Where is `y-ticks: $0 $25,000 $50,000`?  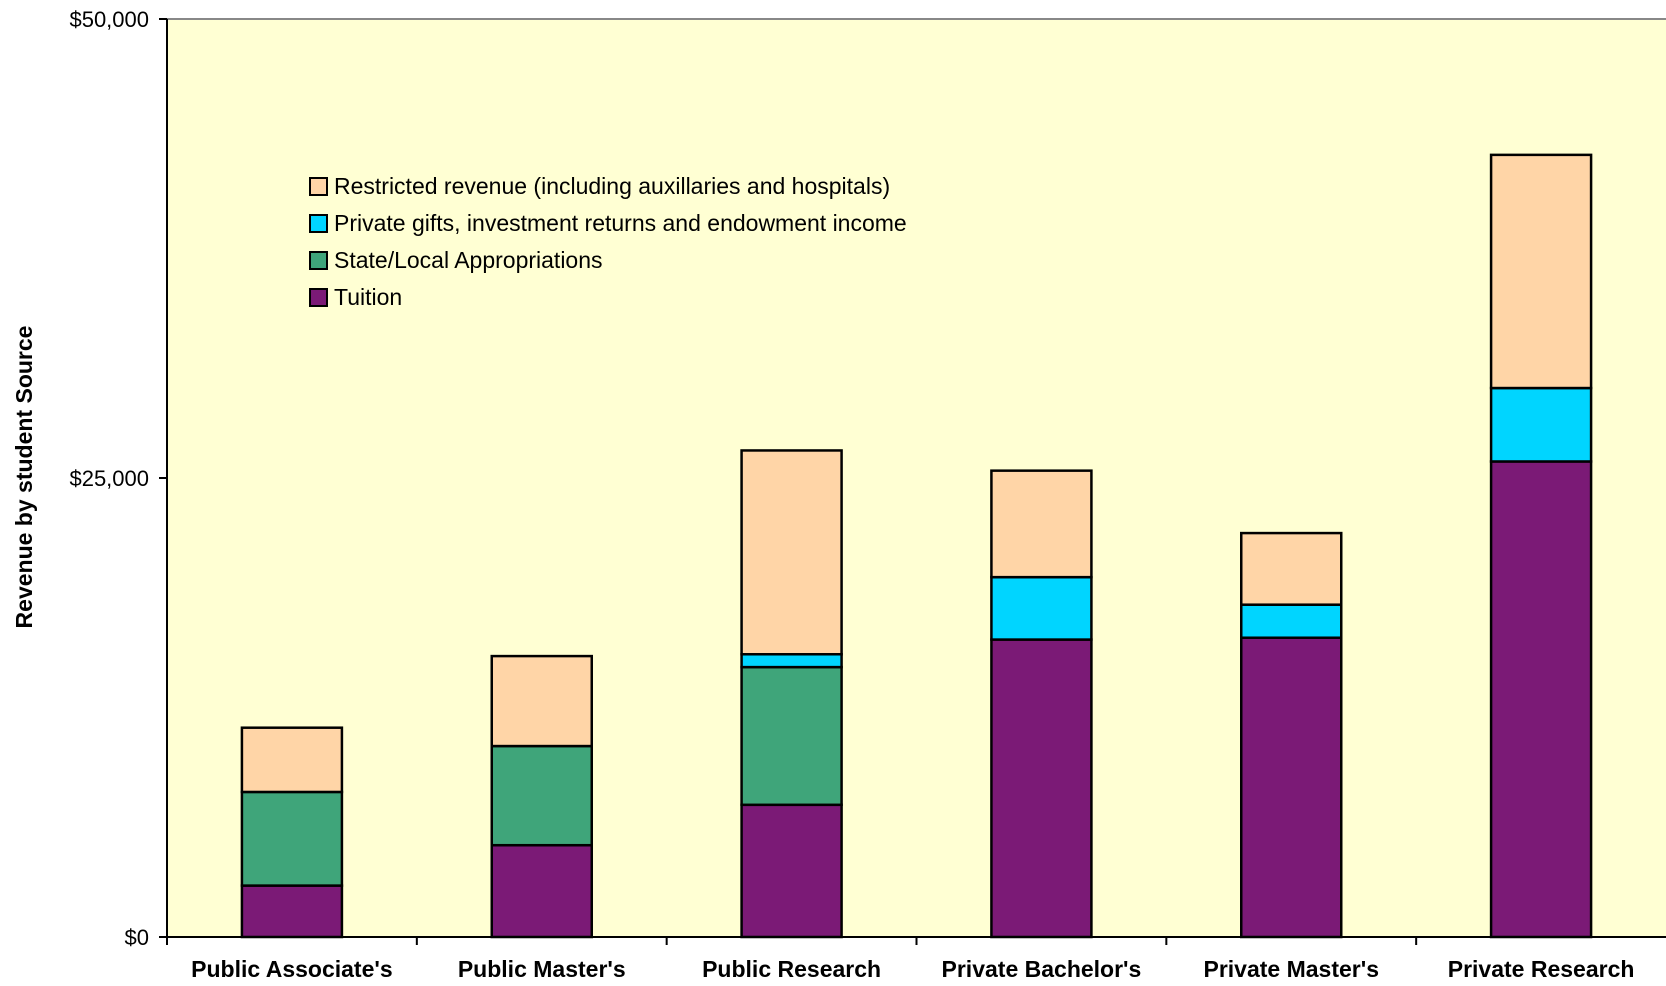 y-ticks: $0 $25,000 $50,000 is located at coordinates (118, 478).